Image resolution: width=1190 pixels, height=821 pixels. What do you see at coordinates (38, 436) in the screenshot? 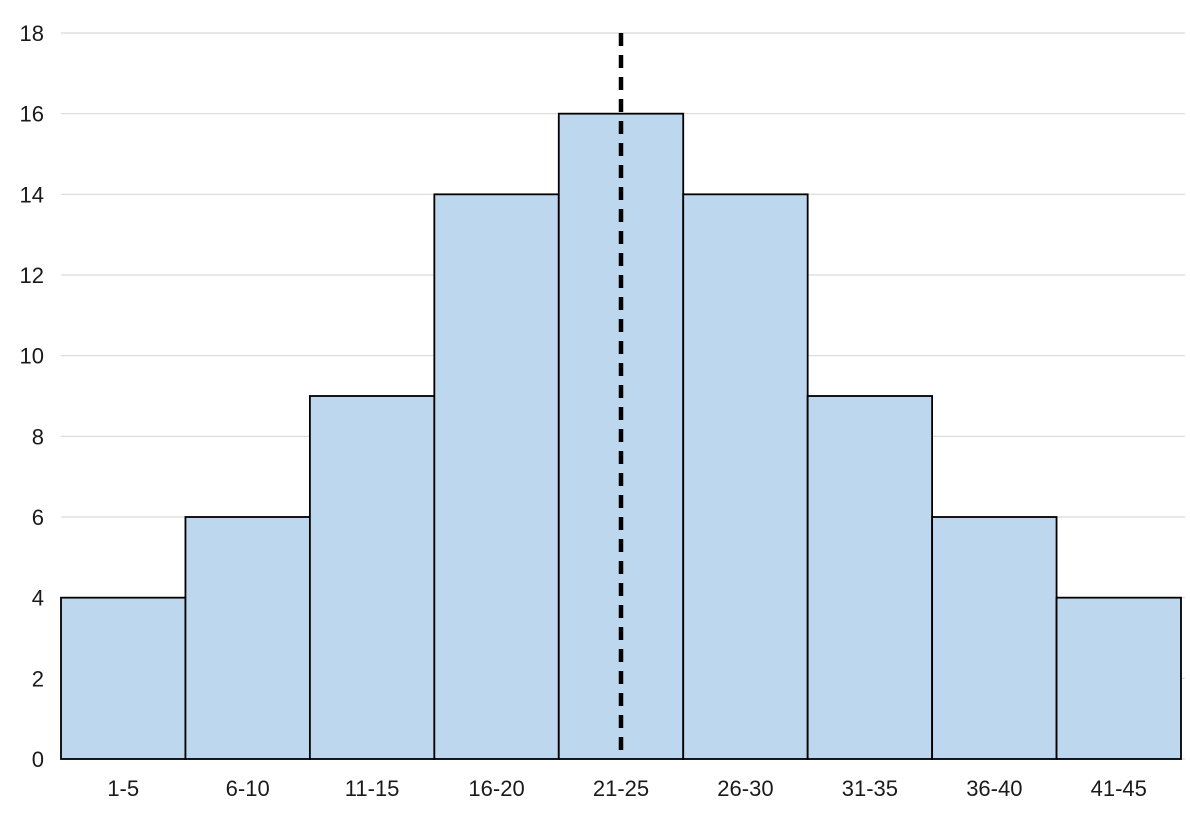
I see `y-tick-label: 8` at bounding box center [38, 436].